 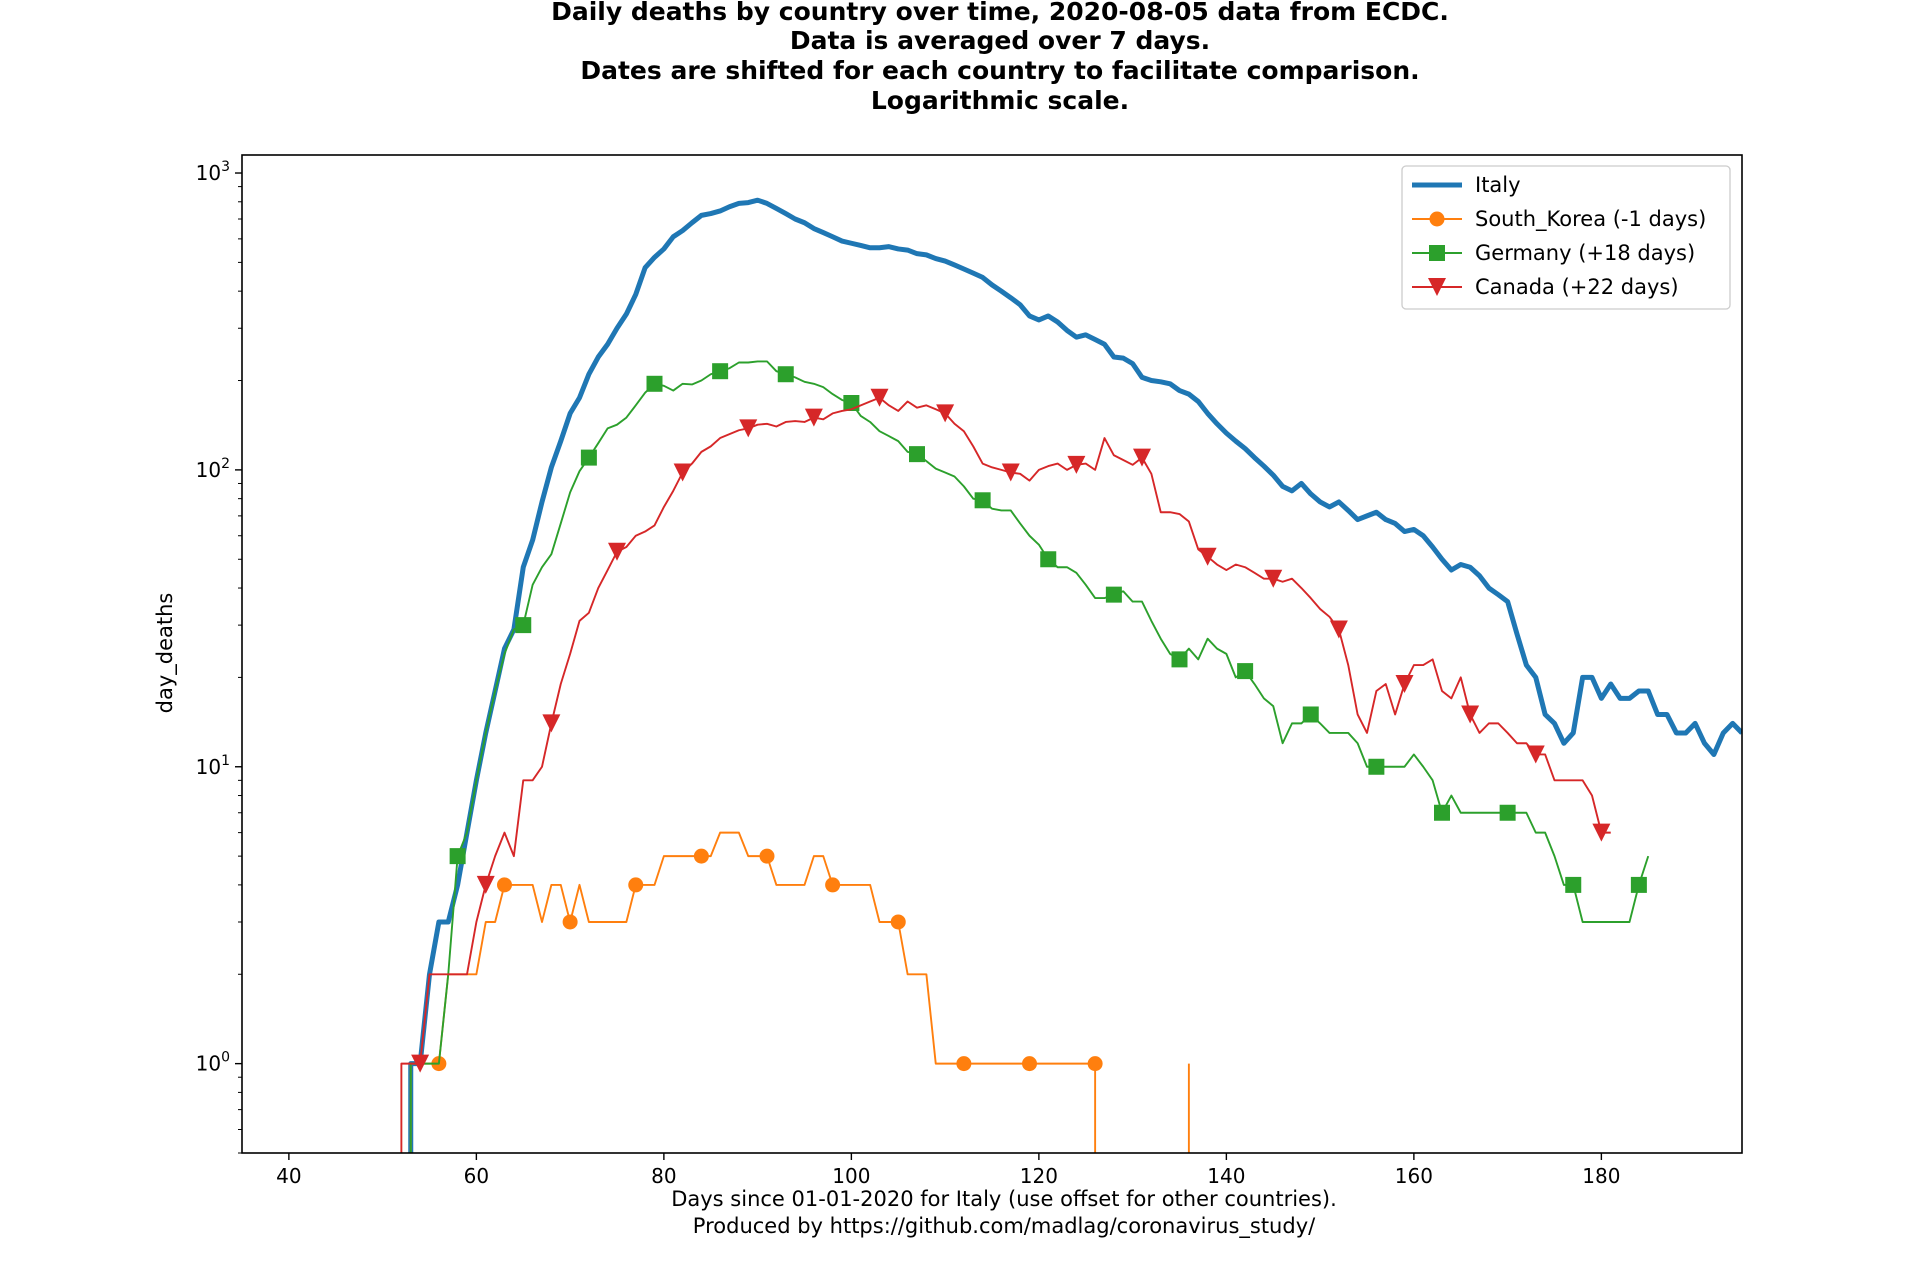 I want to click on y-tick-label: 10², so click(x=213, y=469).